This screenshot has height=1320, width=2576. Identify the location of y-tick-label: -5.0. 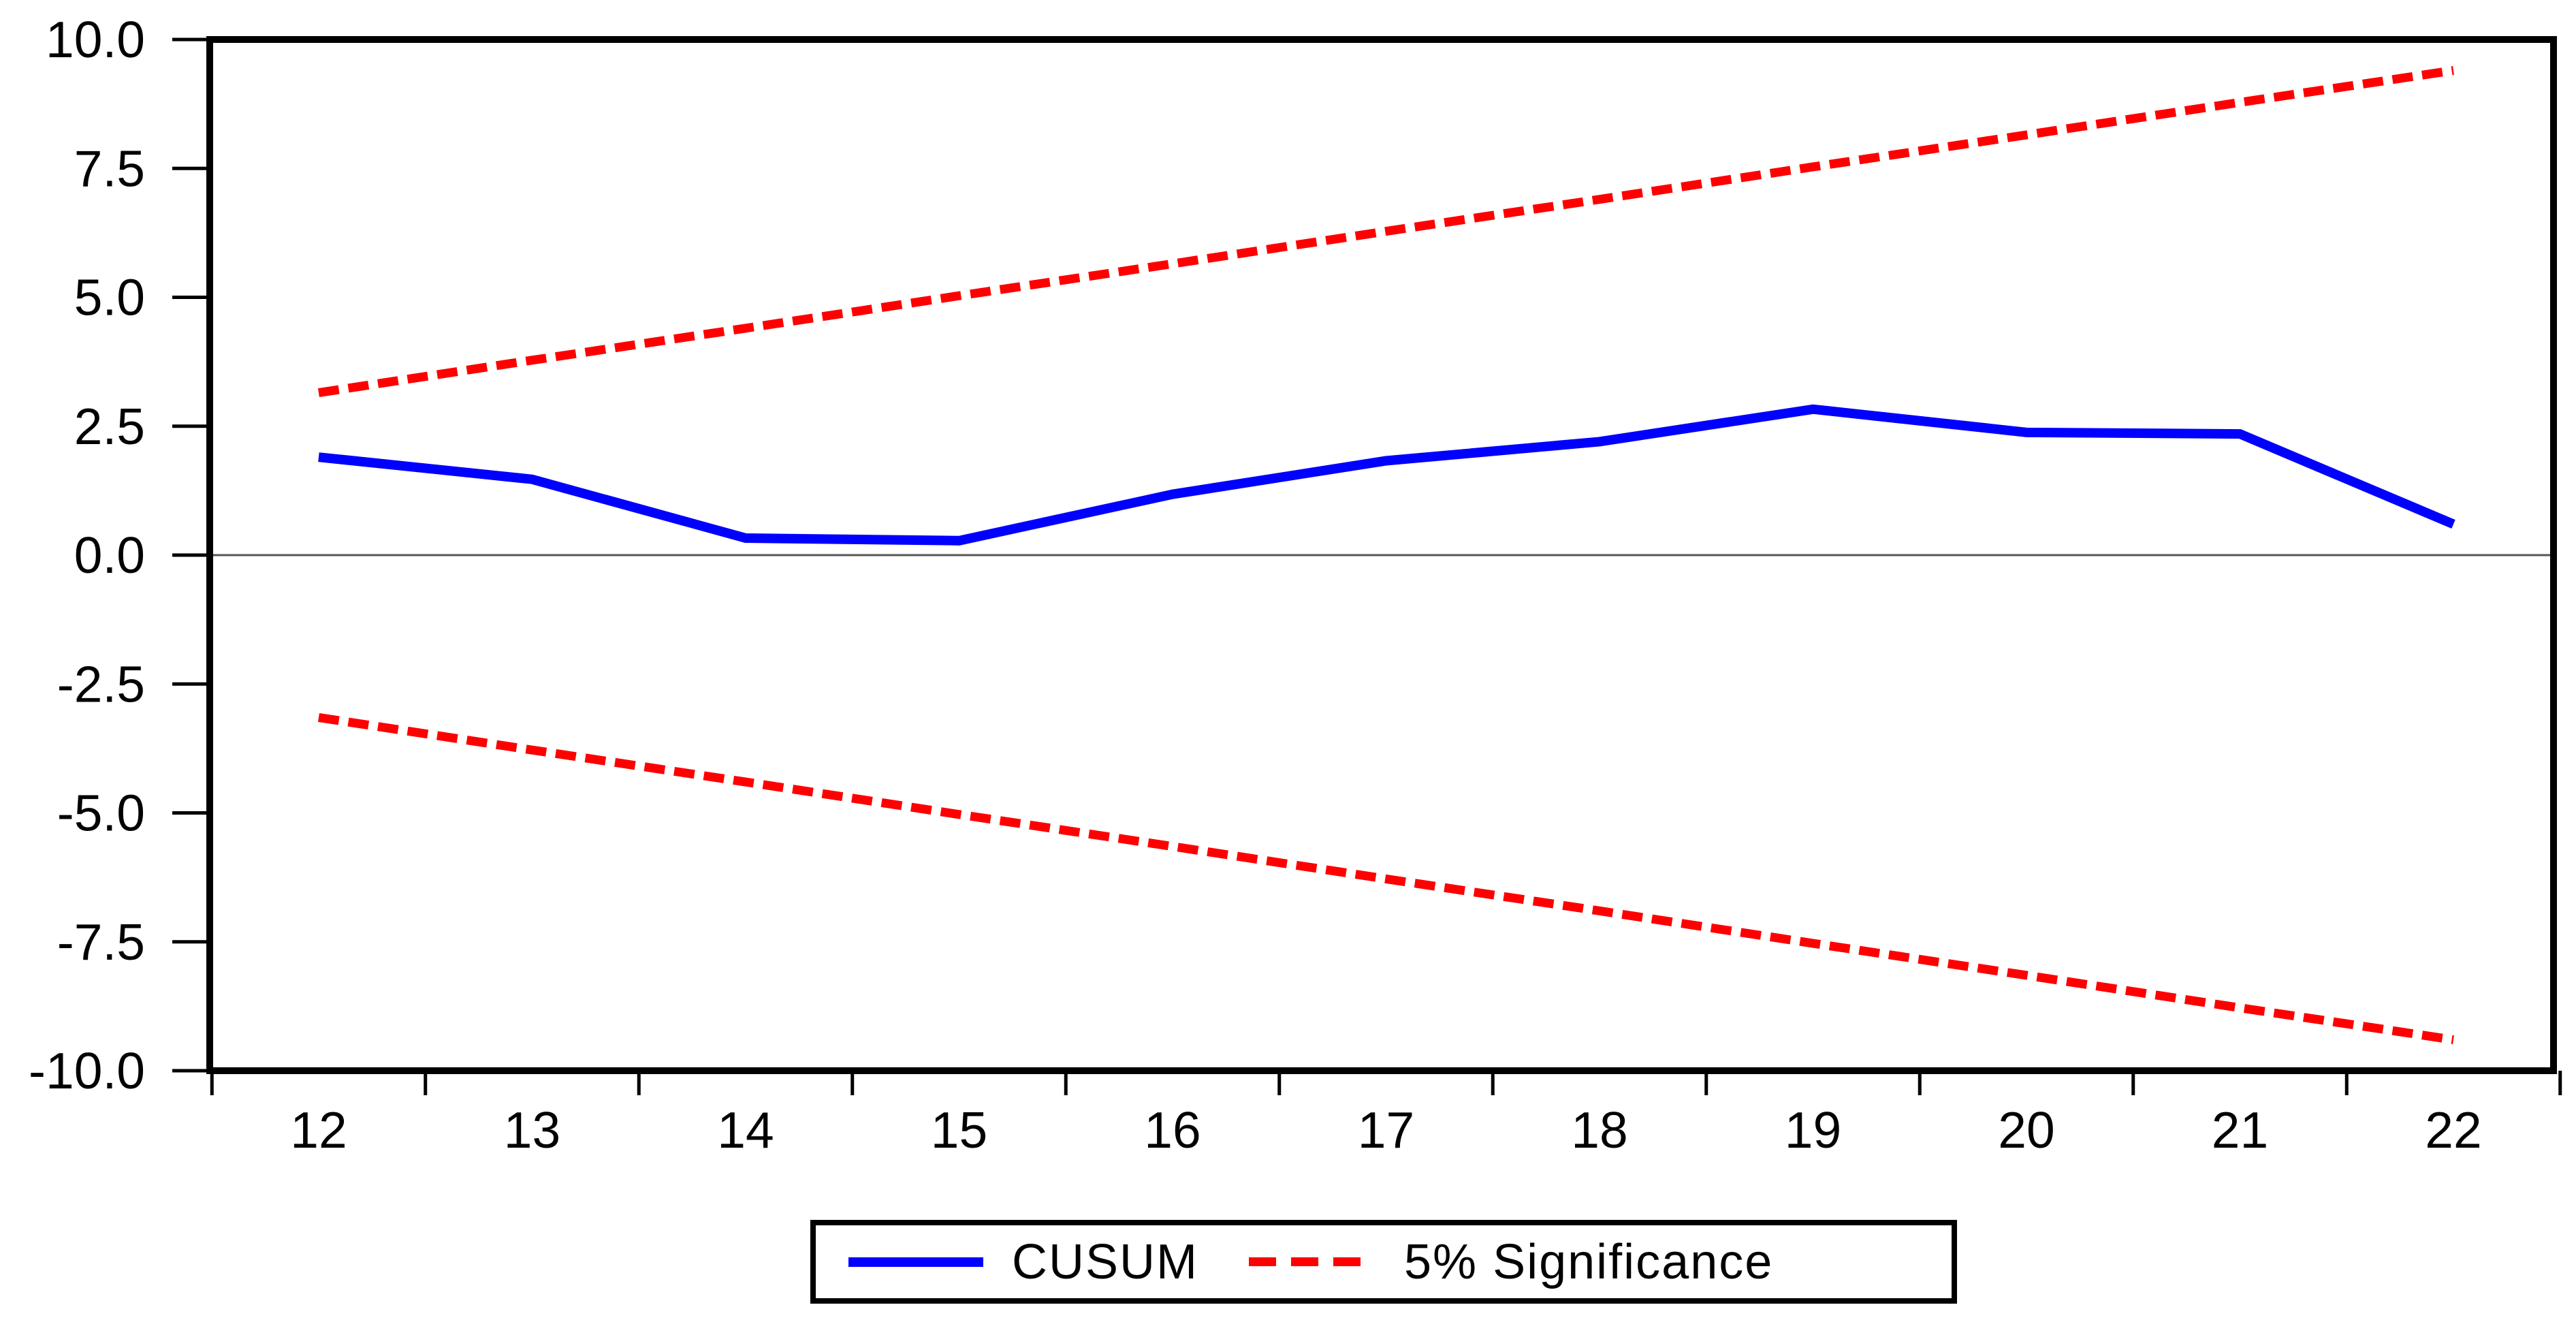
(101, 813).